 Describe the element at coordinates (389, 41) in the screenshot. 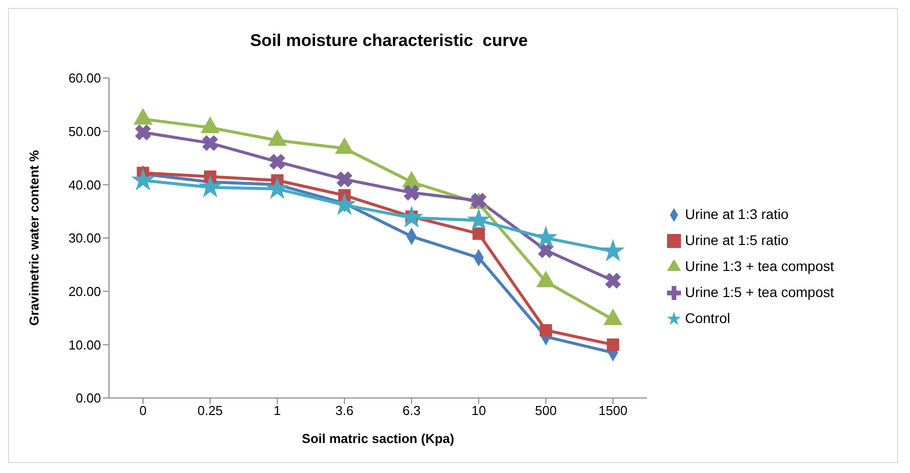

I see `chart-title: Soil moisture characteristic curve` at that location.